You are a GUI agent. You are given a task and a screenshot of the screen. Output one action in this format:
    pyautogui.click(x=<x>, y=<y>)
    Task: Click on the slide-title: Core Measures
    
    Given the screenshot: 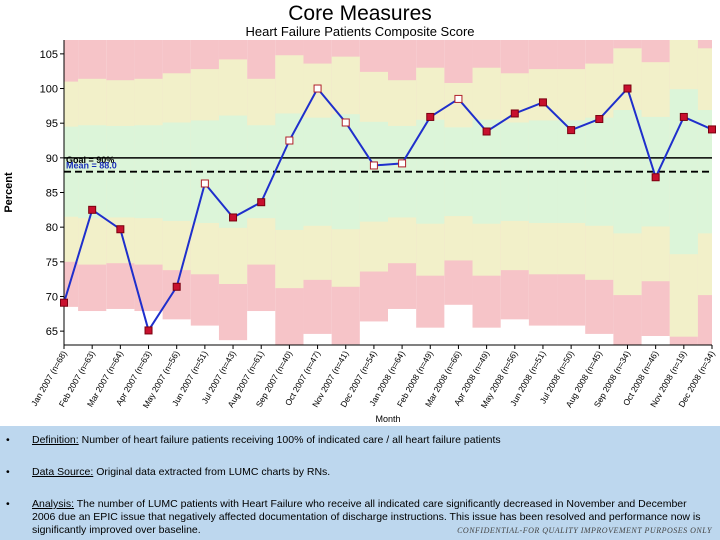 What is the action you would take?
    pyautogui.click(x=360, y=13)
    